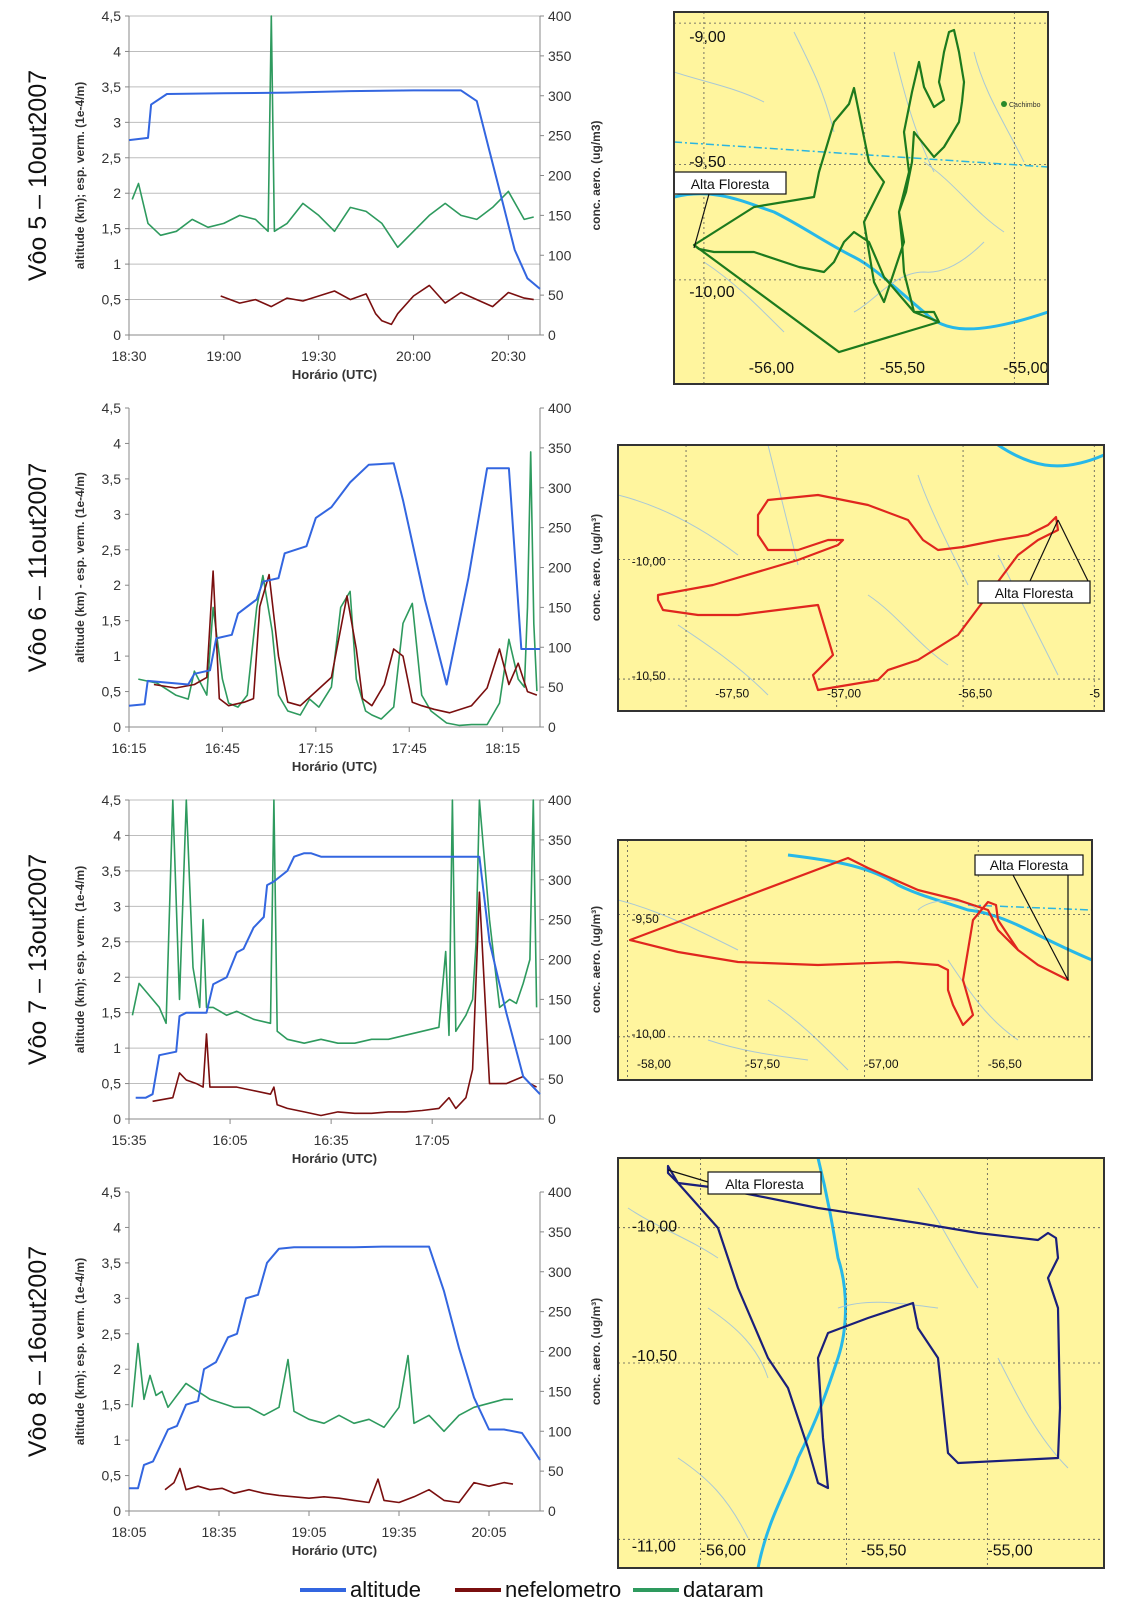 Image resolution: width=1129 pixels, height=1619 pixels. Describe the element at coordinates (563, 1589) in the screenshot. I see `legend-label: nefelometro` at that location.